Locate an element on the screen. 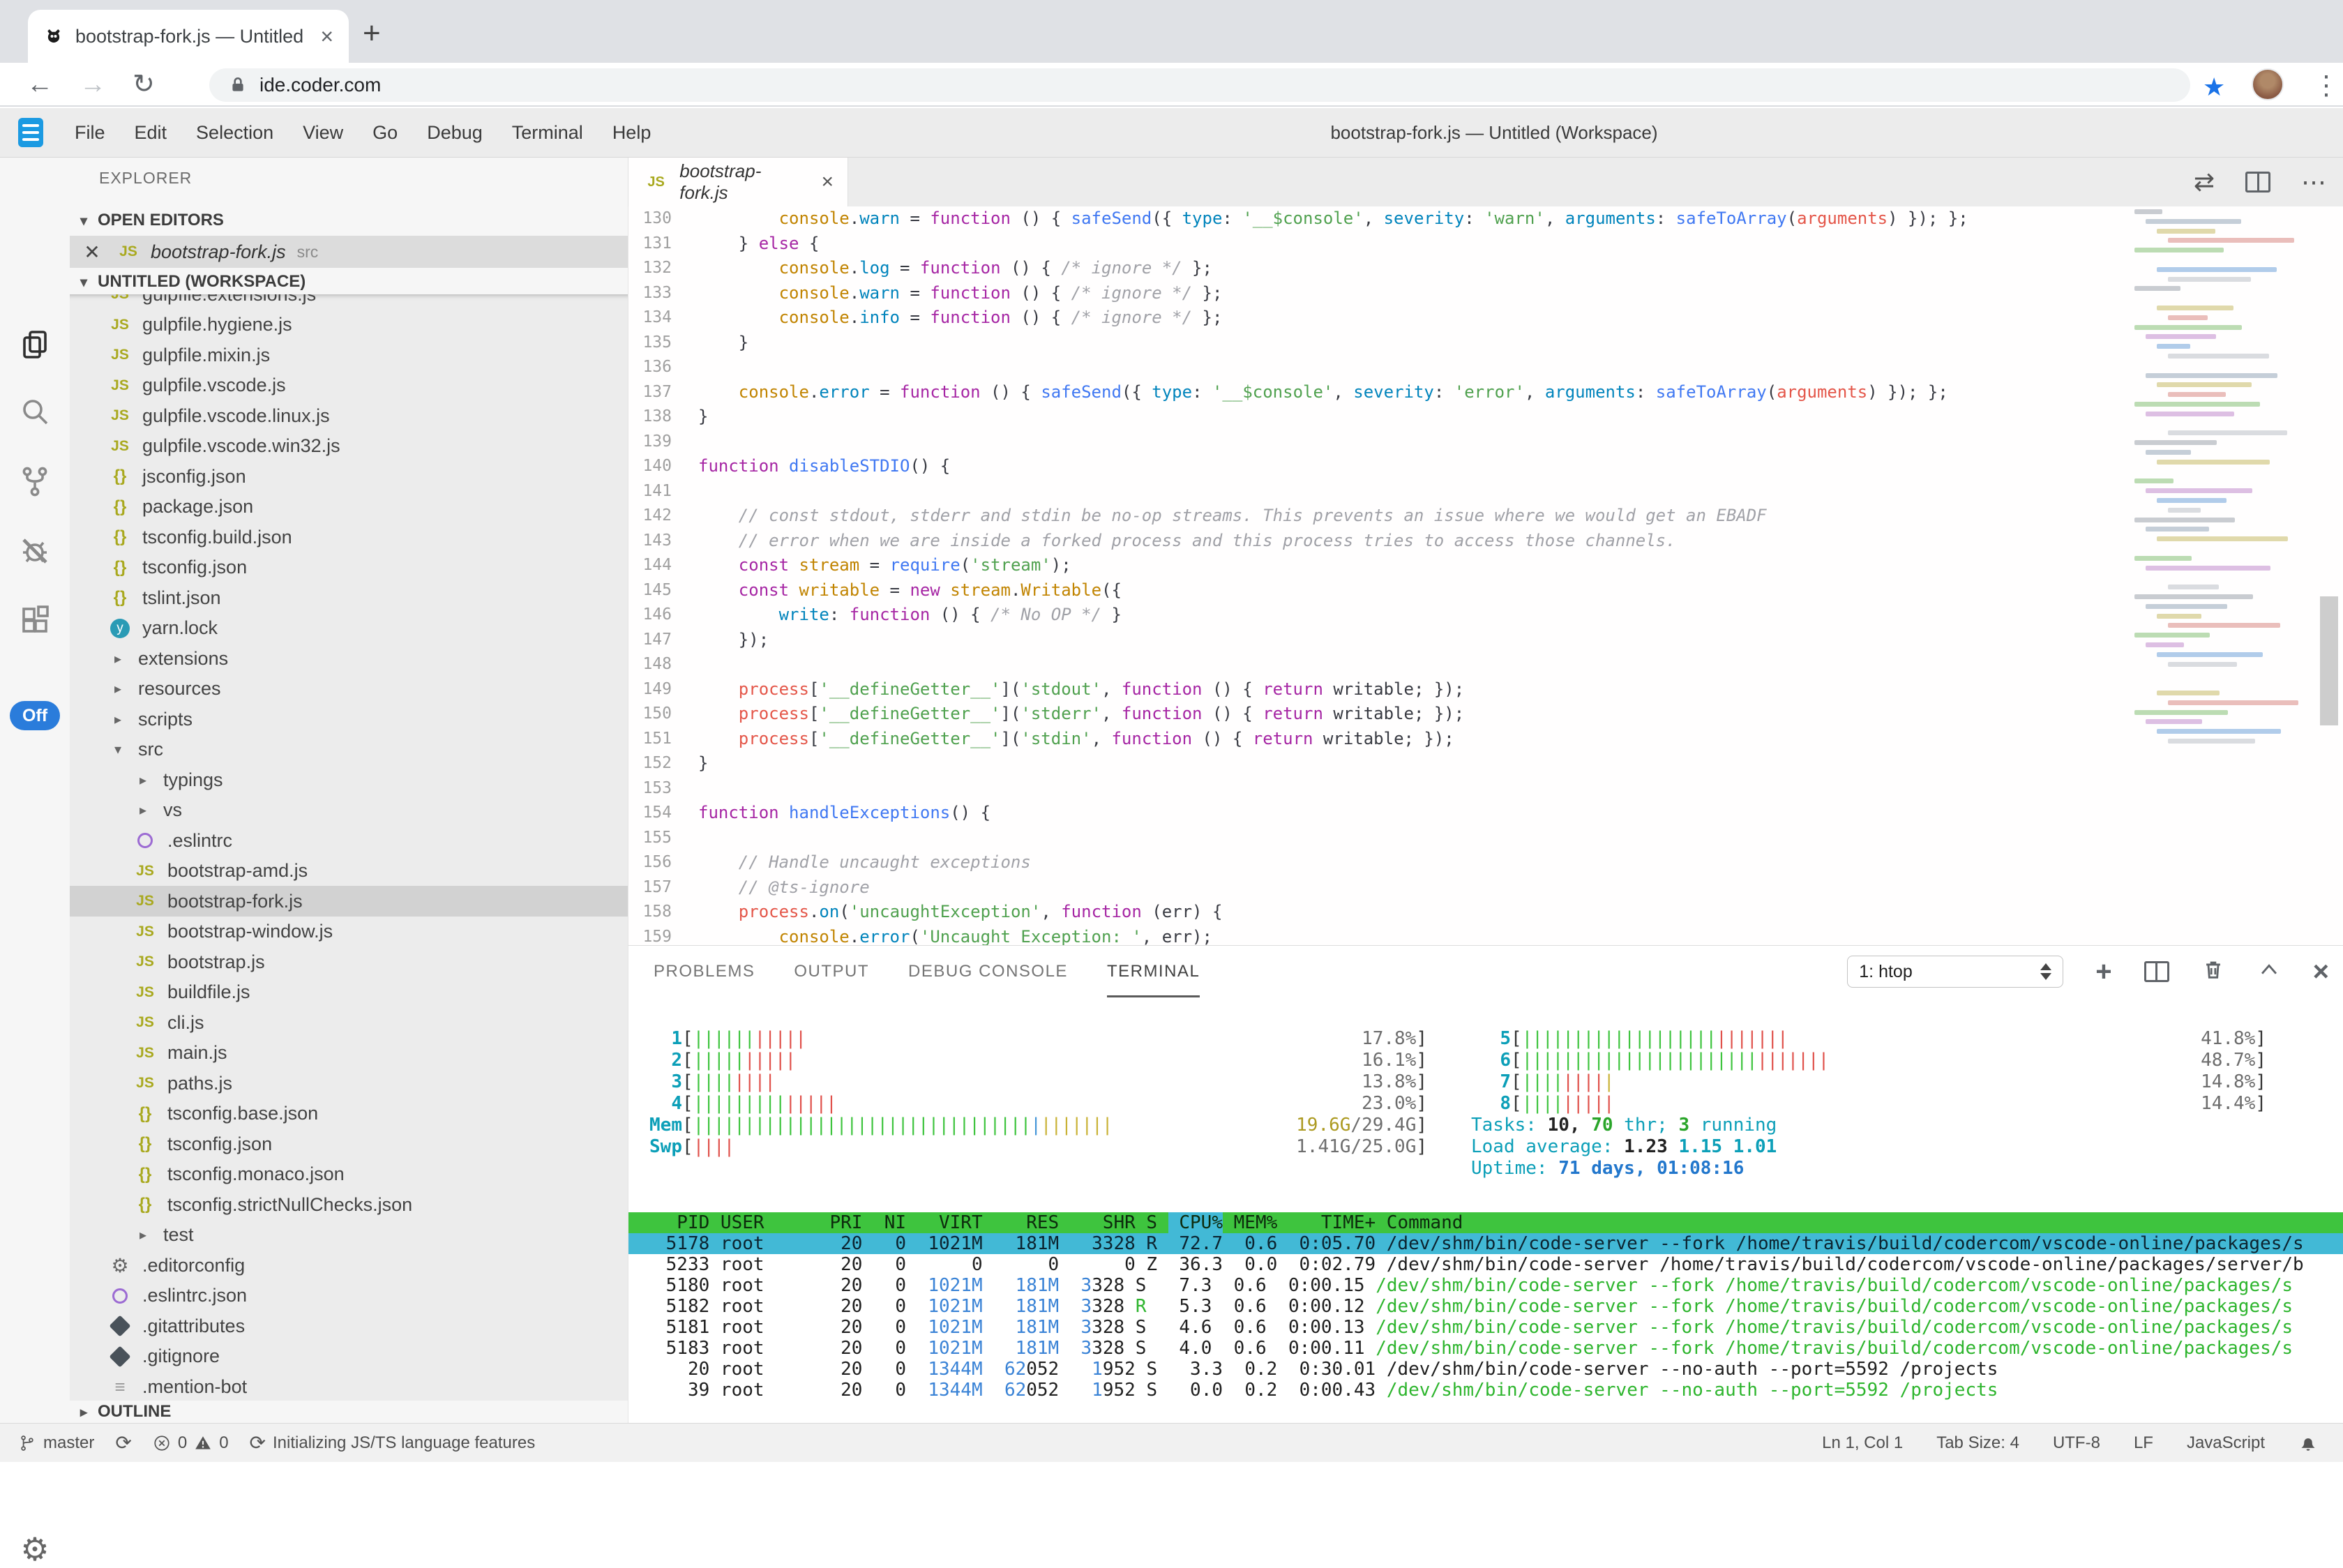 This screenshot has height=1568, width=2343. folder-item-resources: ▸ resources is located at coordinates (349, 689).